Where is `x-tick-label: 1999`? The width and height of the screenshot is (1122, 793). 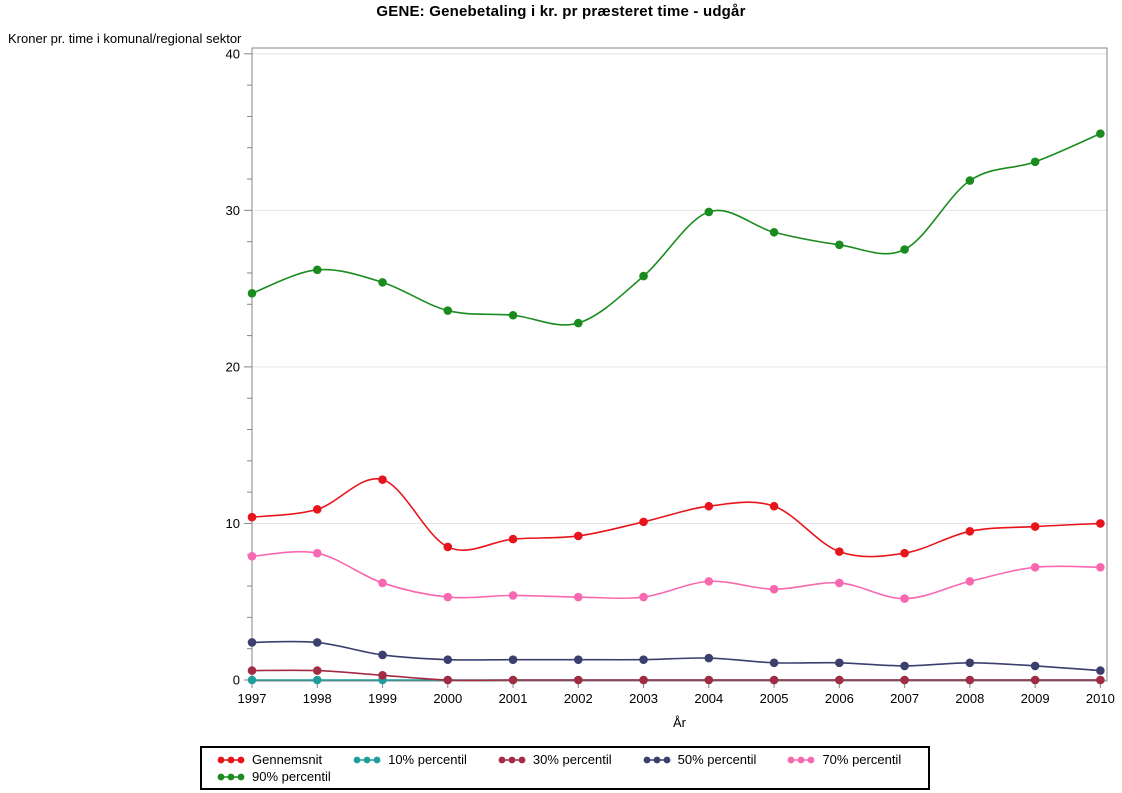 x-tick-label: 1999 is located at coordinates (382, 698).